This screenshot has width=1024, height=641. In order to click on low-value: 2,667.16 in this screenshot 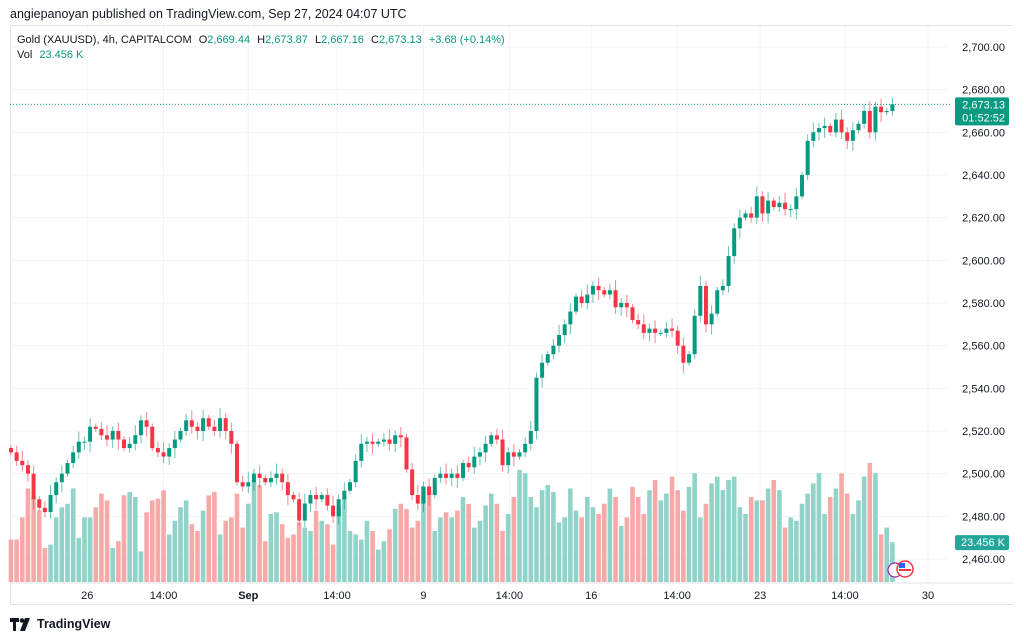, I will do `click(342, 40)`.